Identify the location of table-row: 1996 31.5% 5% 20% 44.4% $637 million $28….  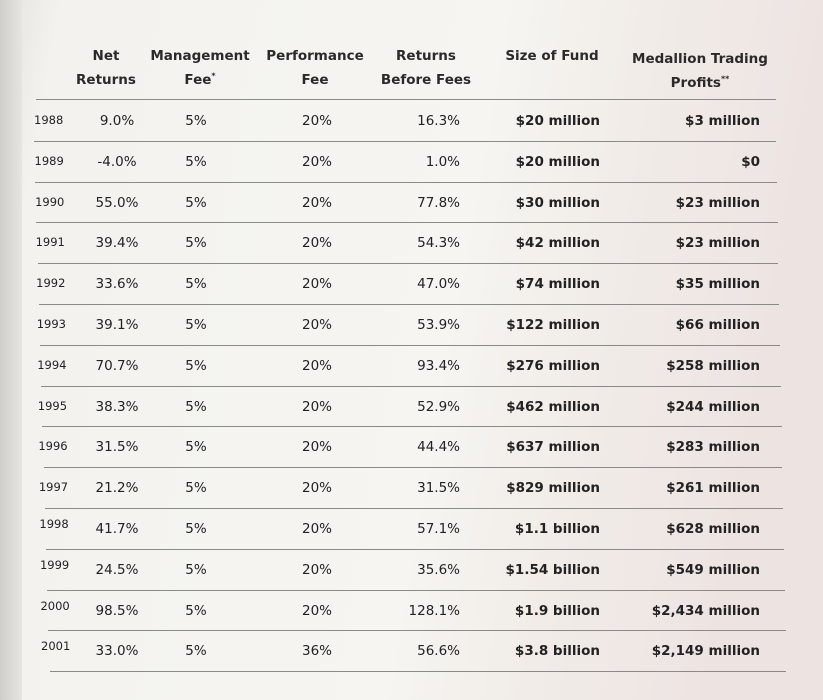
(412, 446).